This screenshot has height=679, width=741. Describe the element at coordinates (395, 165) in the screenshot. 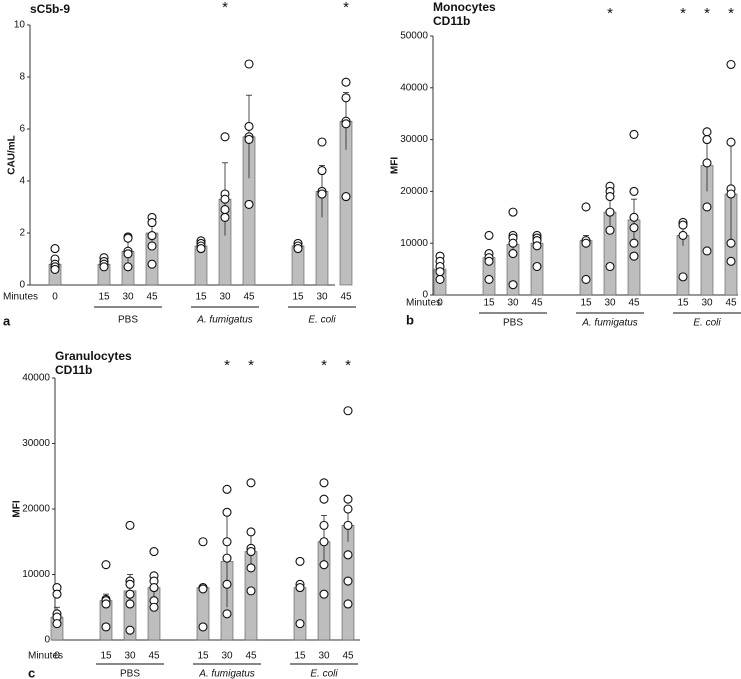

I see `y-axis-label: MFI` at that location.